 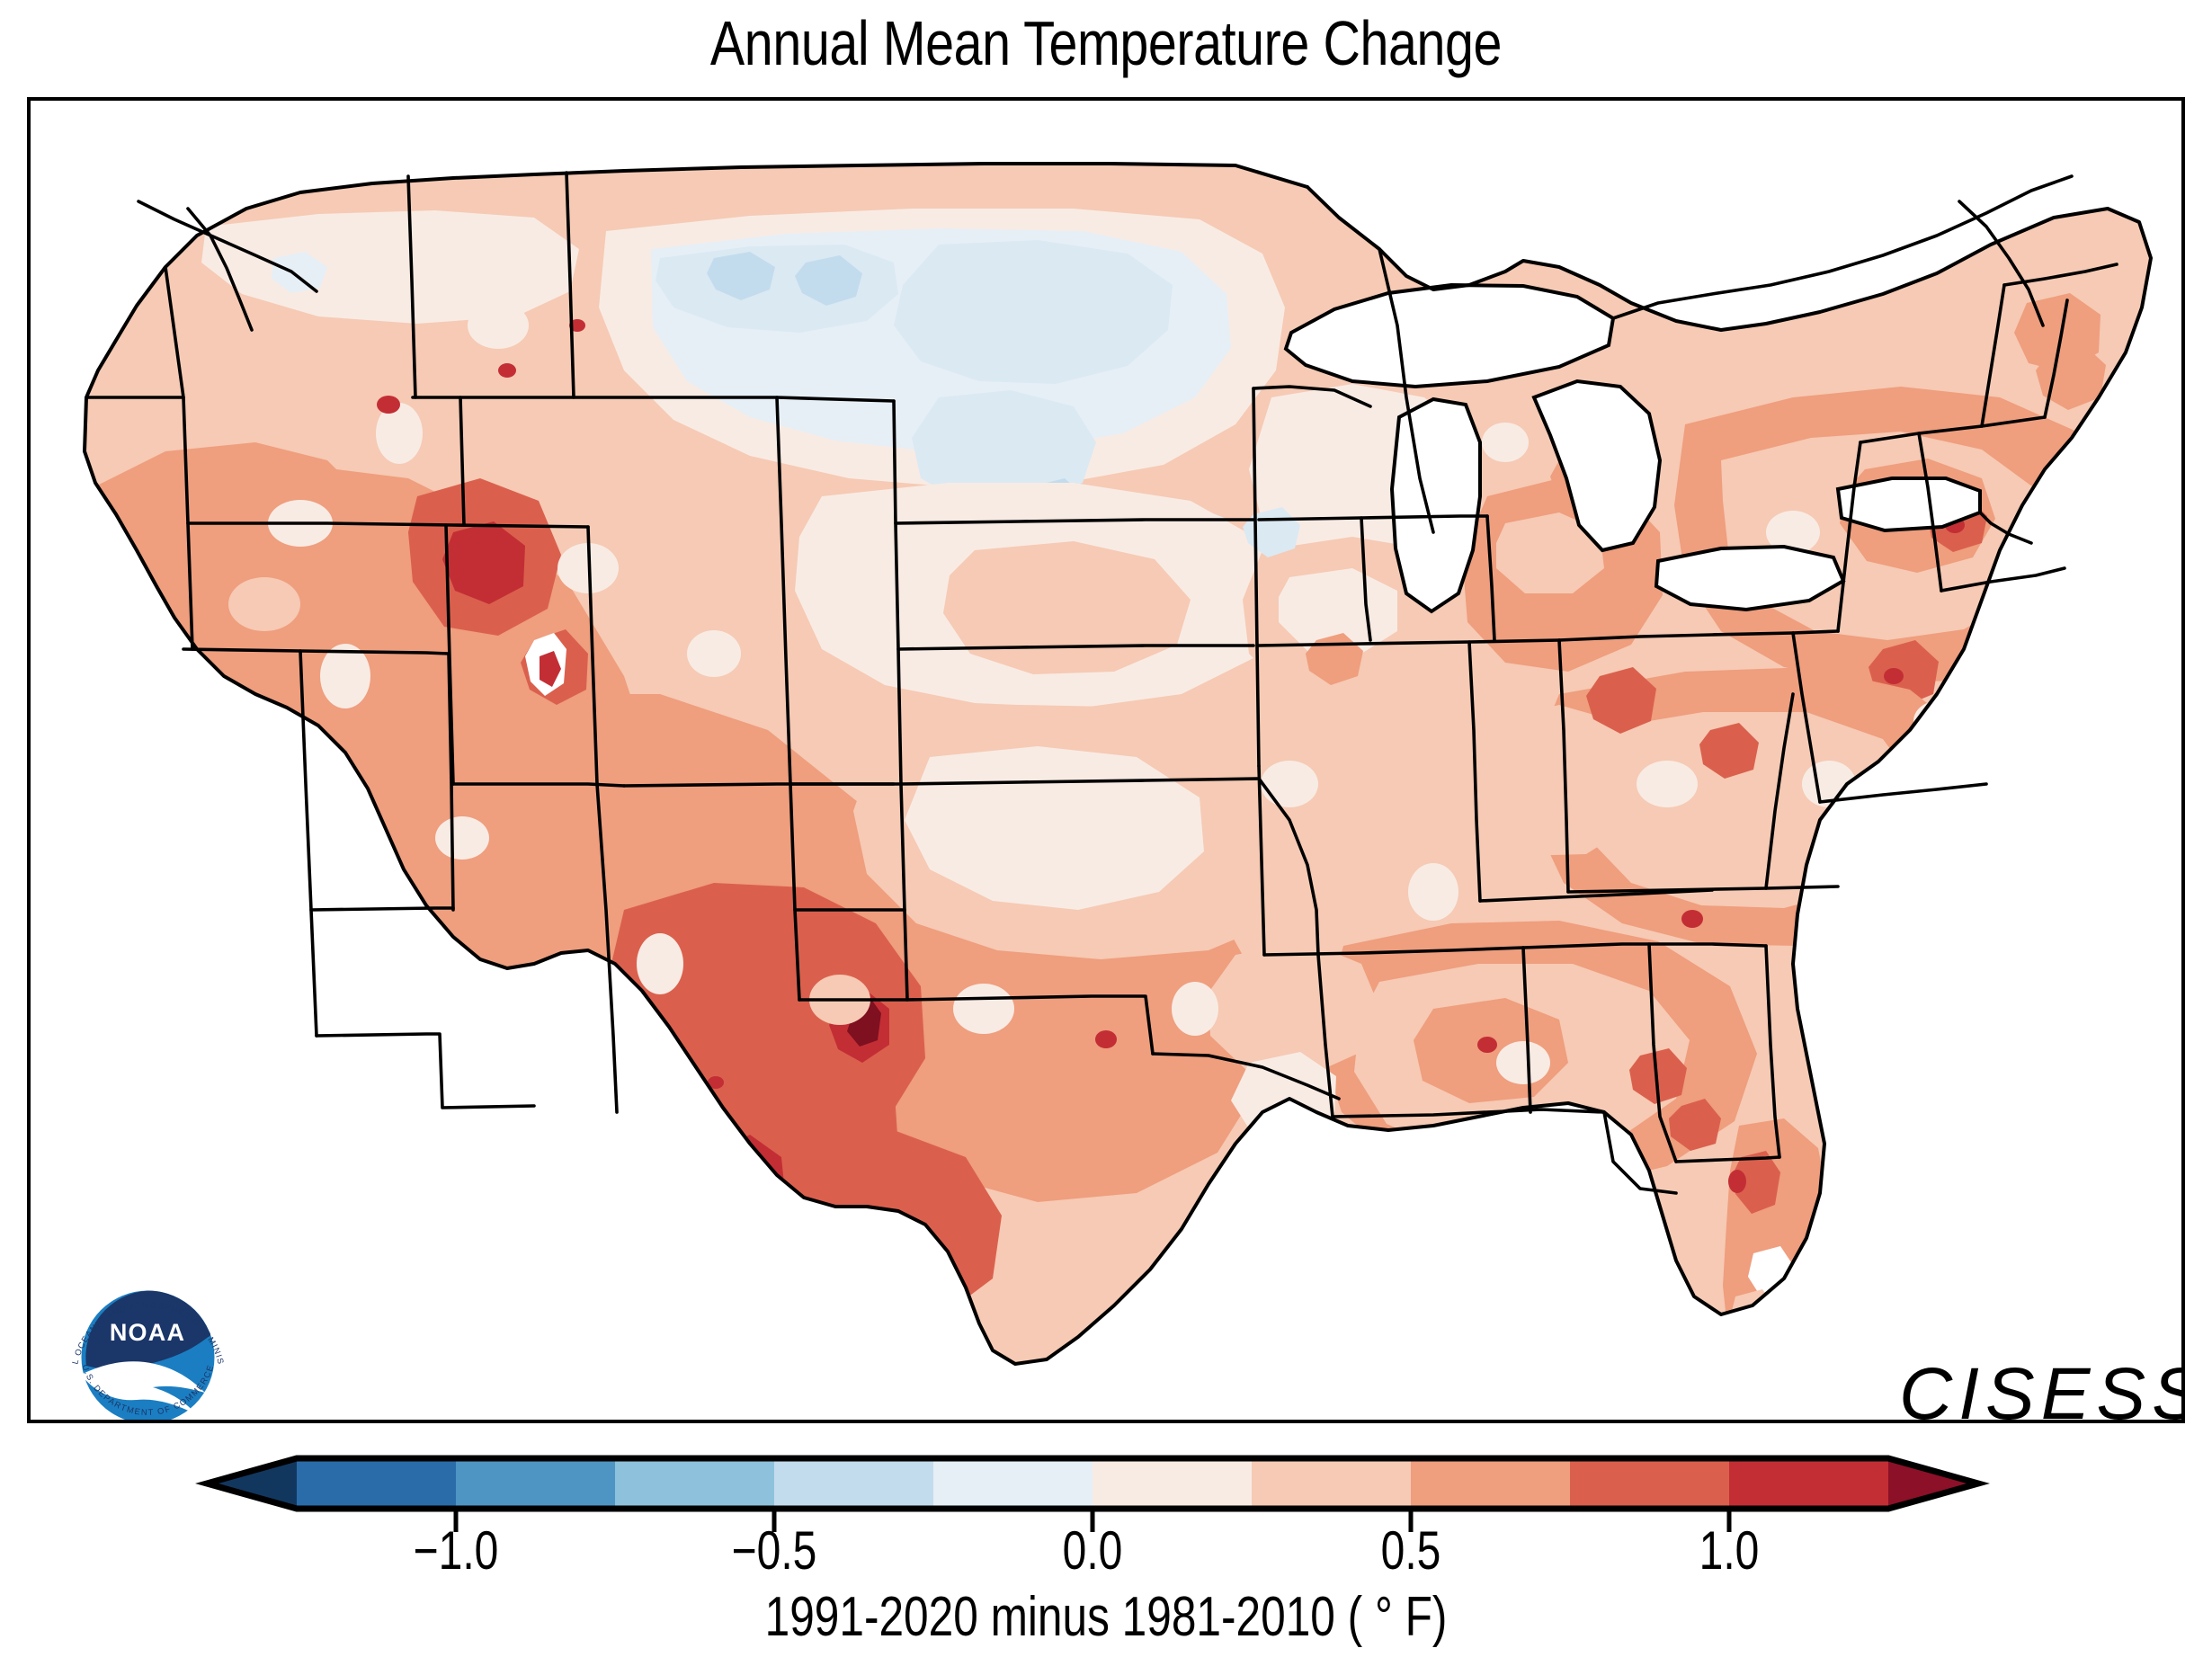 What do you see at coordinates (1106, 43) in the screenshot?
I see `page-title: Annual Mean Temperature Change` at bounding box center [1106, 43].